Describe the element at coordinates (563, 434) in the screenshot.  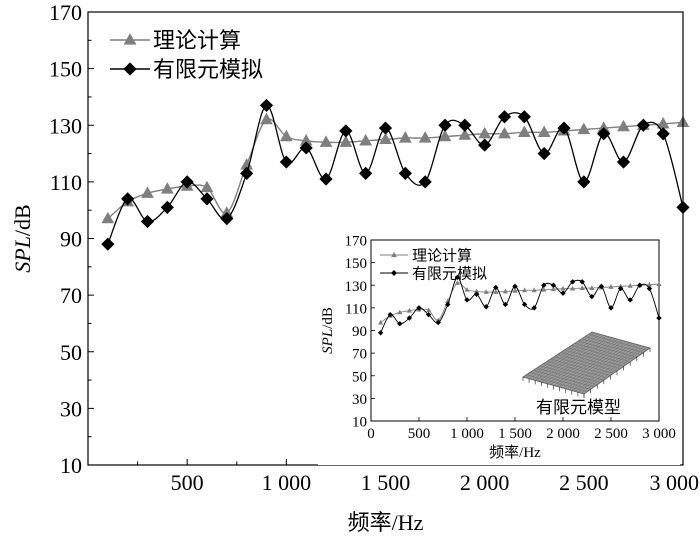
I see `inset-x-tick-label: 2 000` at that location.